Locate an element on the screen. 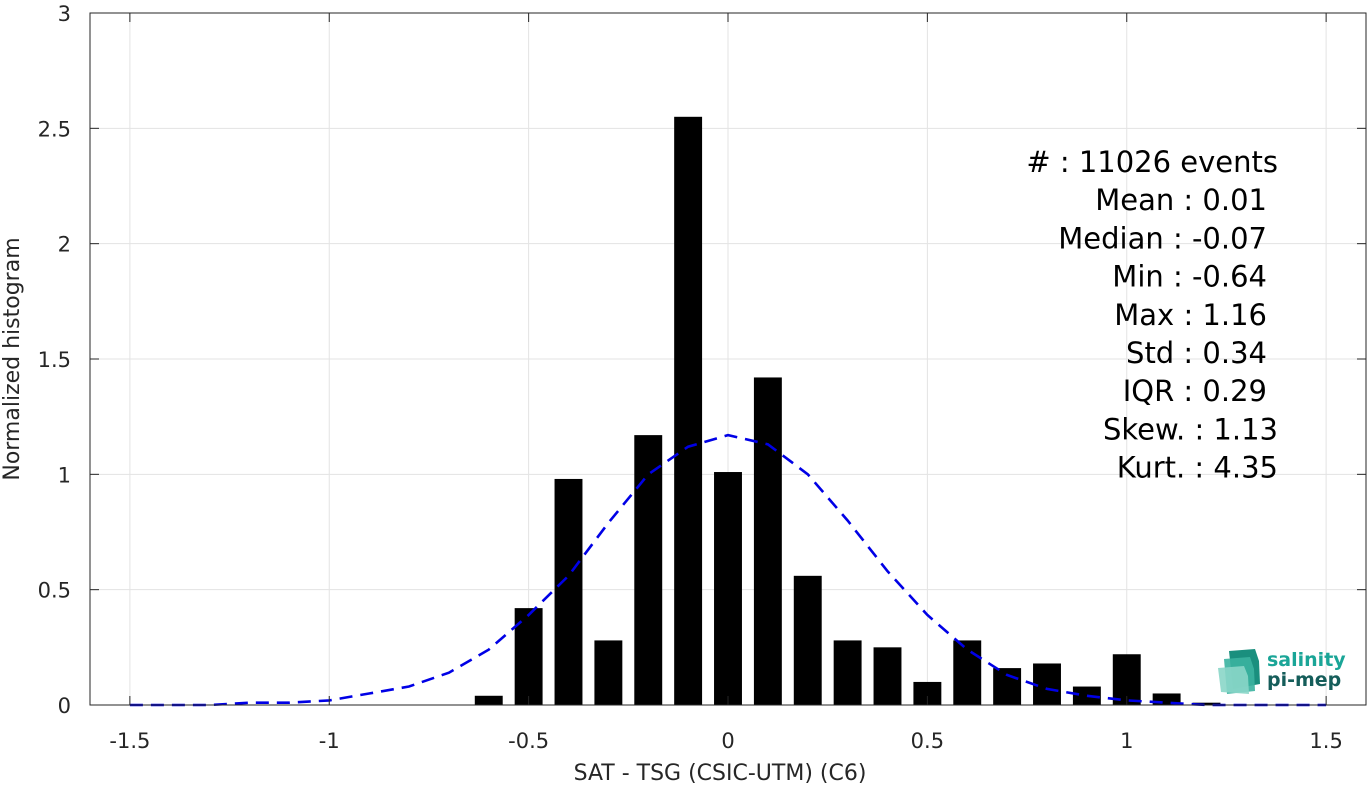  logo-emblem-icon is located at coordinates (1239, 671).